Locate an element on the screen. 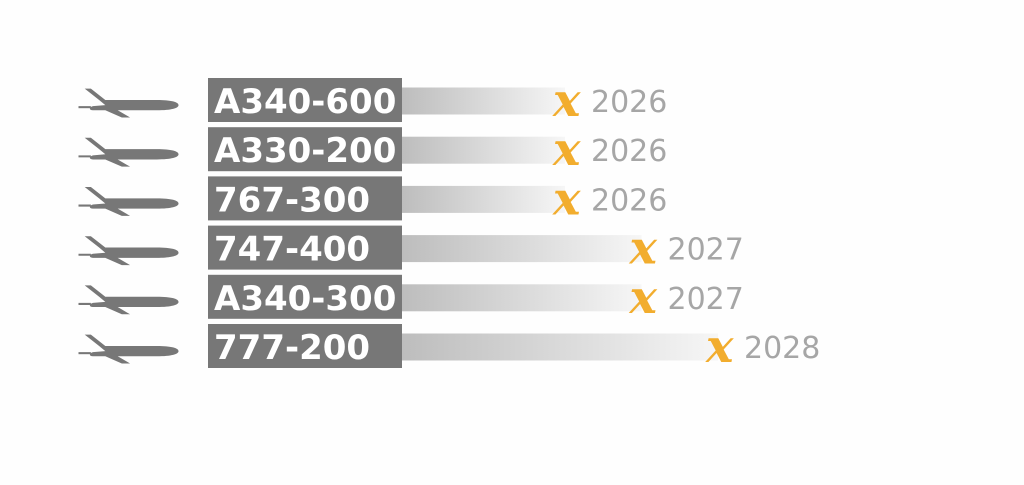  retirement-year-label: 2028 is located at coordinates (782, 348).